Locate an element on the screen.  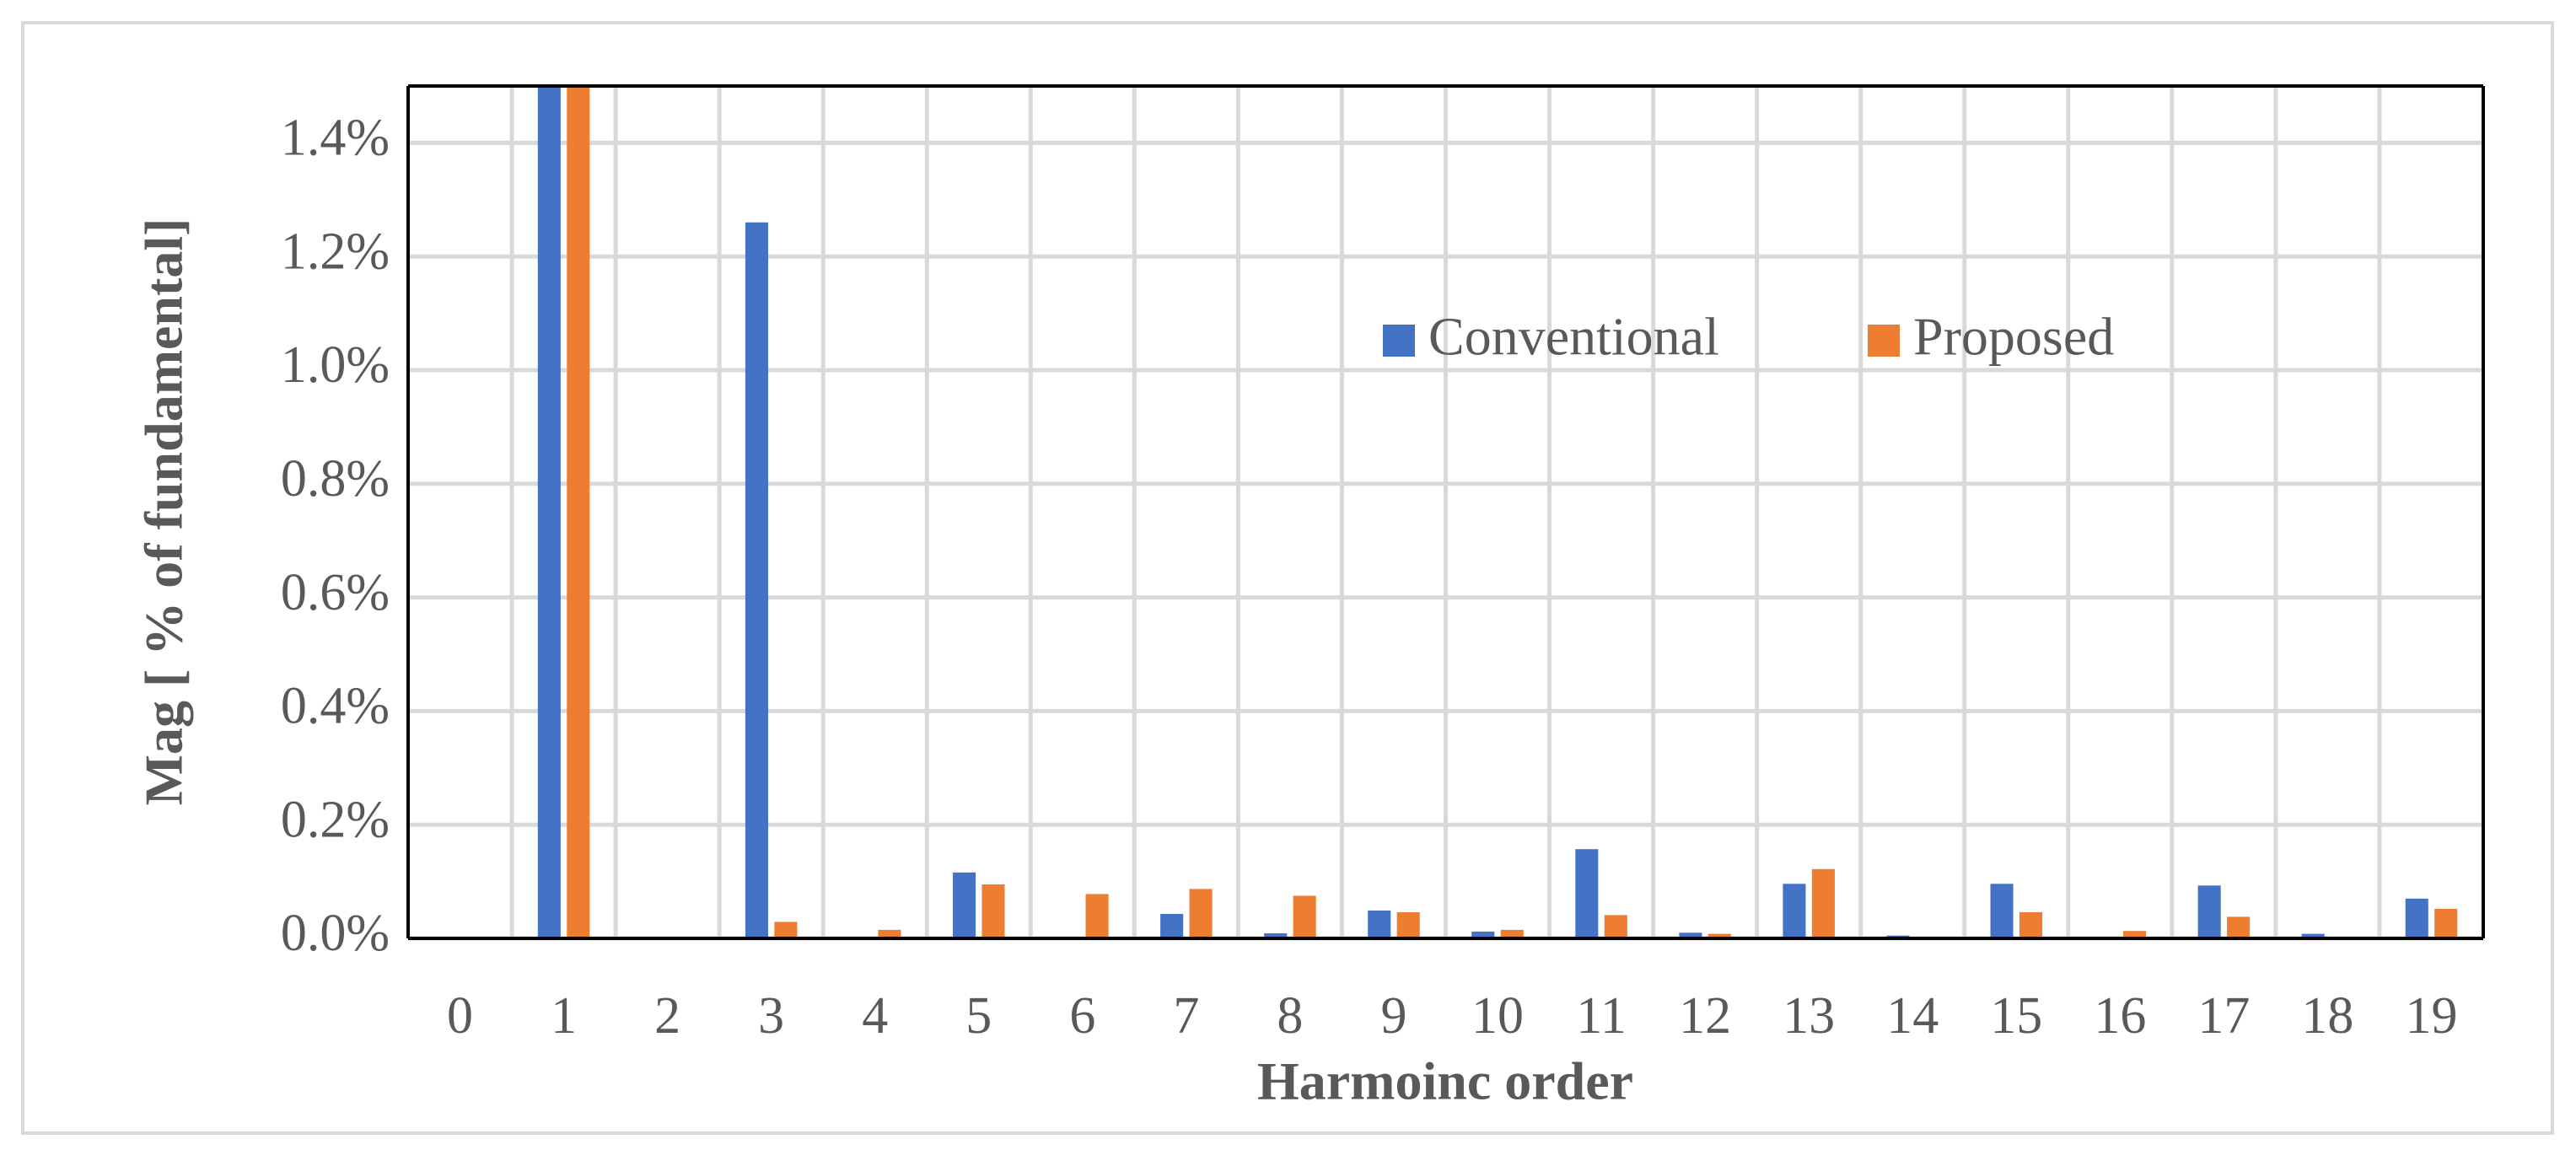
x-axis-title: Harmoinc order is located at coordinates (1445, 1081).